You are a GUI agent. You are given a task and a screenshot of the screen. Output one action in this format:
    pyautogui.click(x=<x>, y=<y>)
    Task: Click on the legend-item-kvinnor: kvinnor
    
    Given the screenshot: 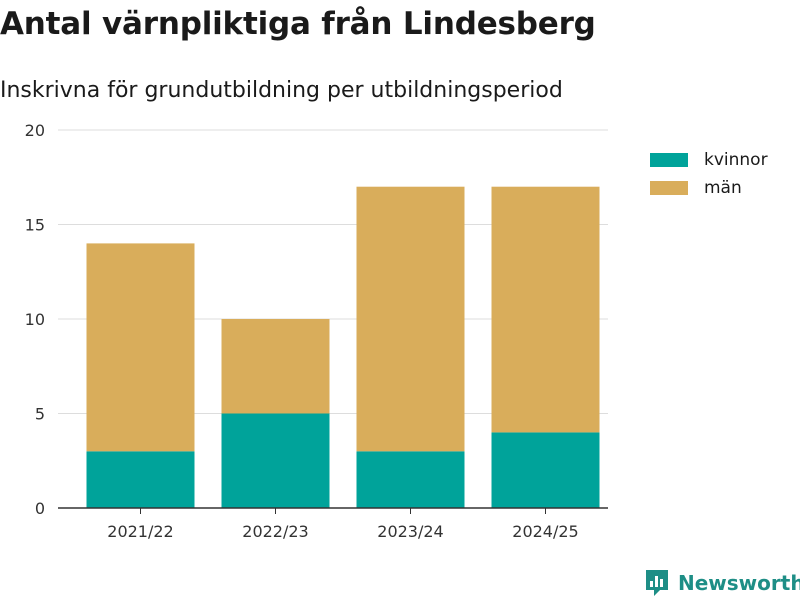 What is the action you would take?
    pyautogui.click(x=709, y=160)
    